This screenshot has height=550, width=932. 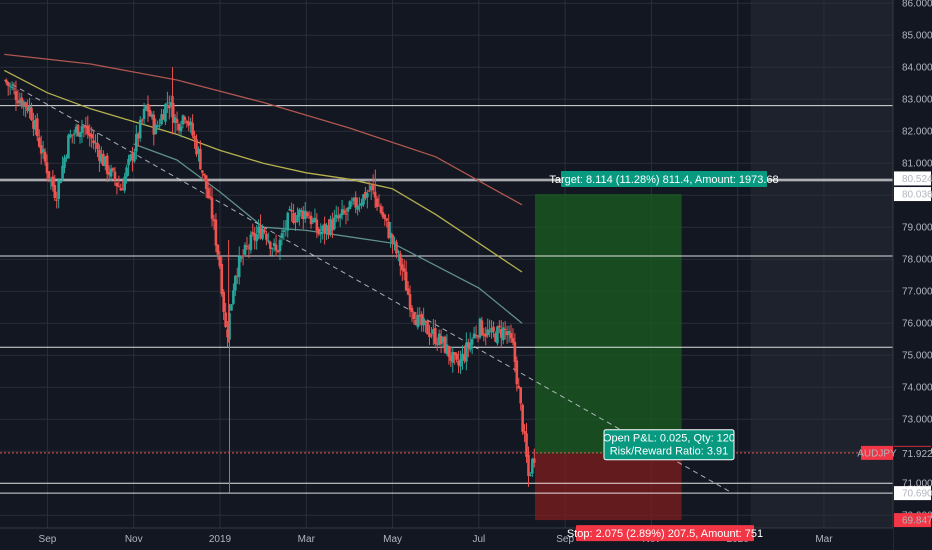 What do you see at coordinates (220, 539) in the screenshot?
I see `x-tick-label: 2019` at bounding box center [220, 539].